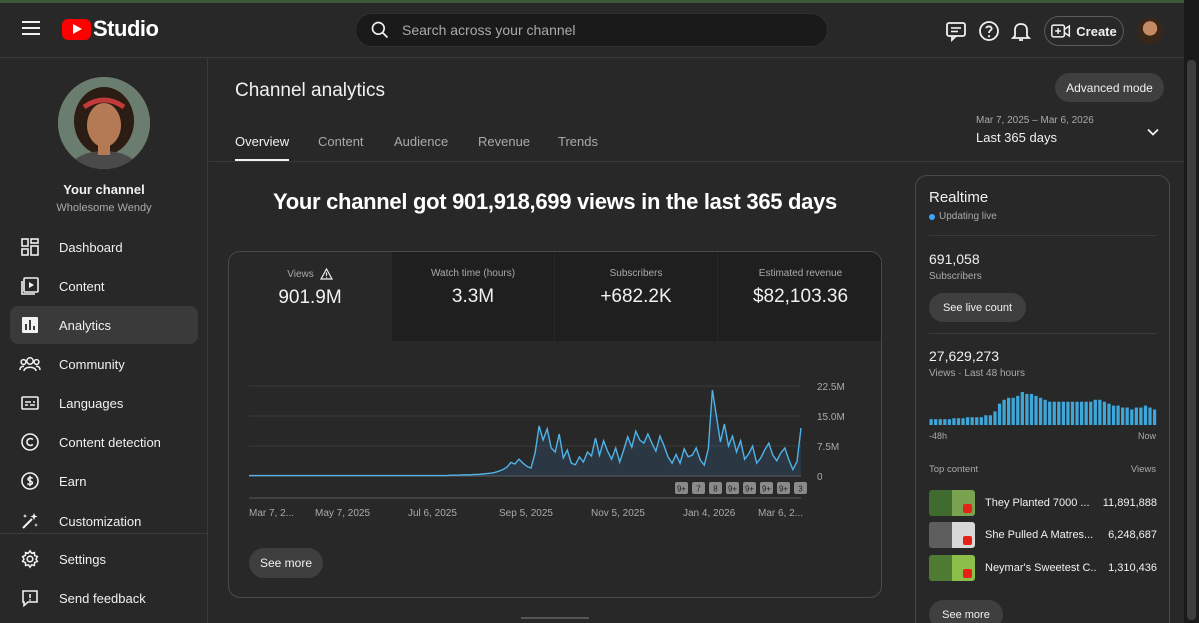 The width and height of the screenshot is (1199, 623). I want to click on date-range-label: Last 365 days, so click(1016, 137).